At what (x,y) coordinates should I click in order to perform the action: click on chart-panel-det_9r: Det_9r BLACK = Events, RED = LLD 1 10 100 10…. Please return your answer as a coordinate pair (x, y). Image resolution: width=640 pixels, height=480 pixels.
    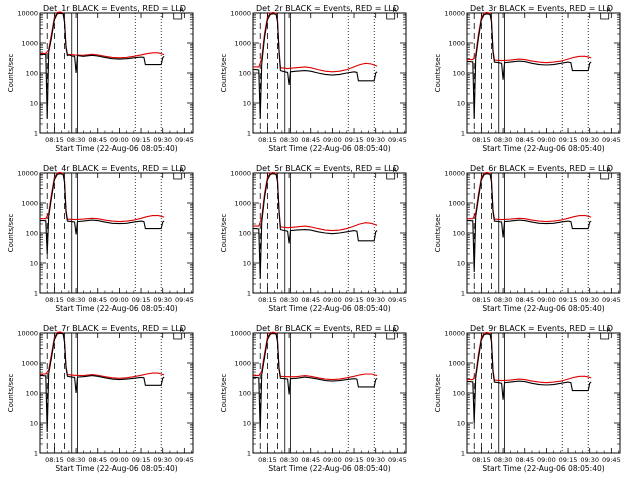
    Looking at the image, I should click on (527, 398).